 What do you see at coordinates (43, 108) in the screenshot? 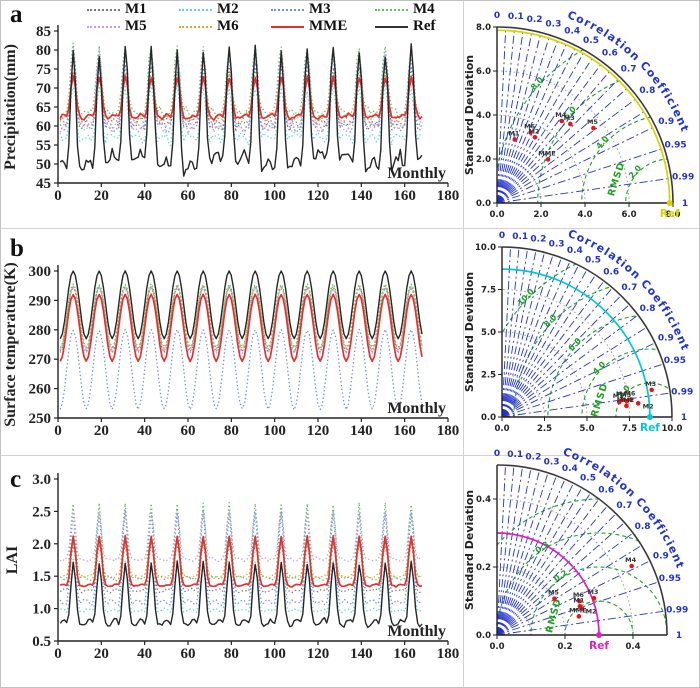
I see `svg-text: 65` at bounding box center [43, 108].